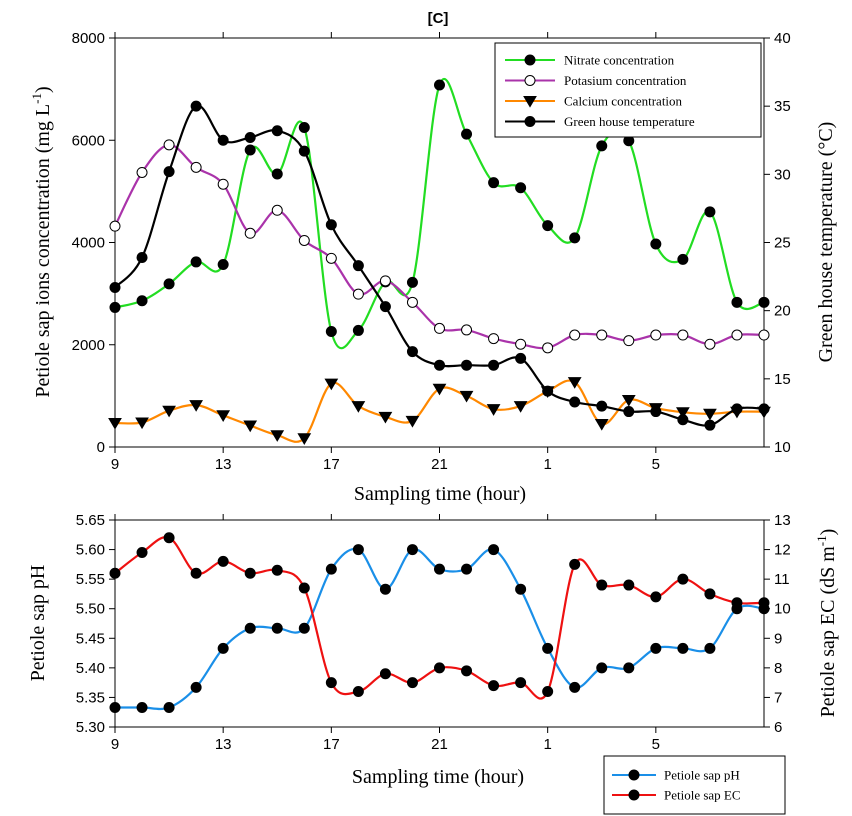  Describe the element at coordinates (90, 727) in the screenshot. I see `bottom-y-left-tick-label: 5.30` at that location.